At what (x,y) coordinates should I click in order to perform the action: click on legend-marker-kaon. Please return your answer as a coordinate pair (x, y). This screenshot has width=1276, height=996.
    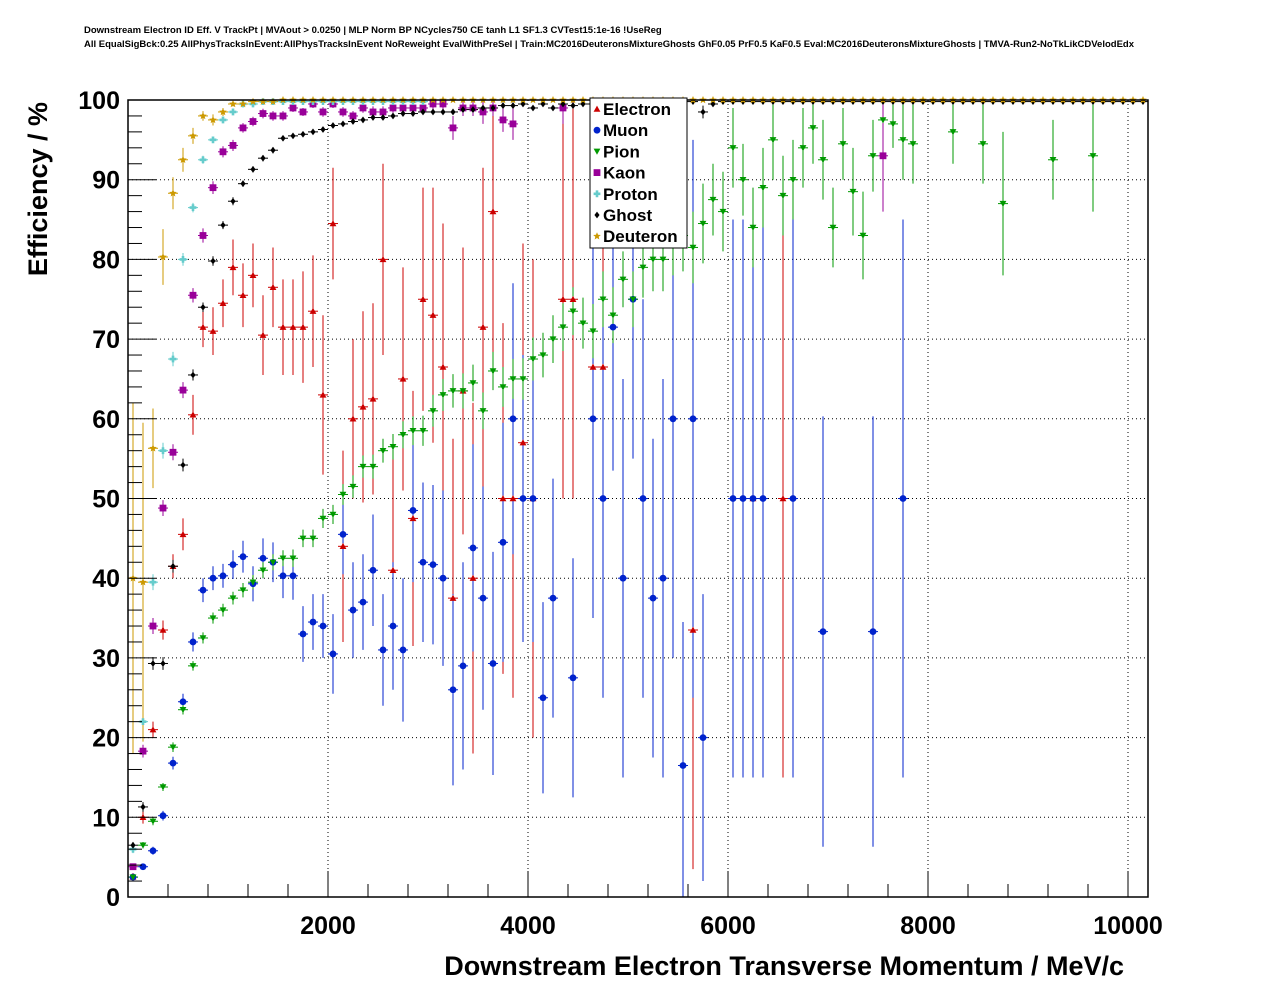
    Looking at the image, I should click on (597, 172).